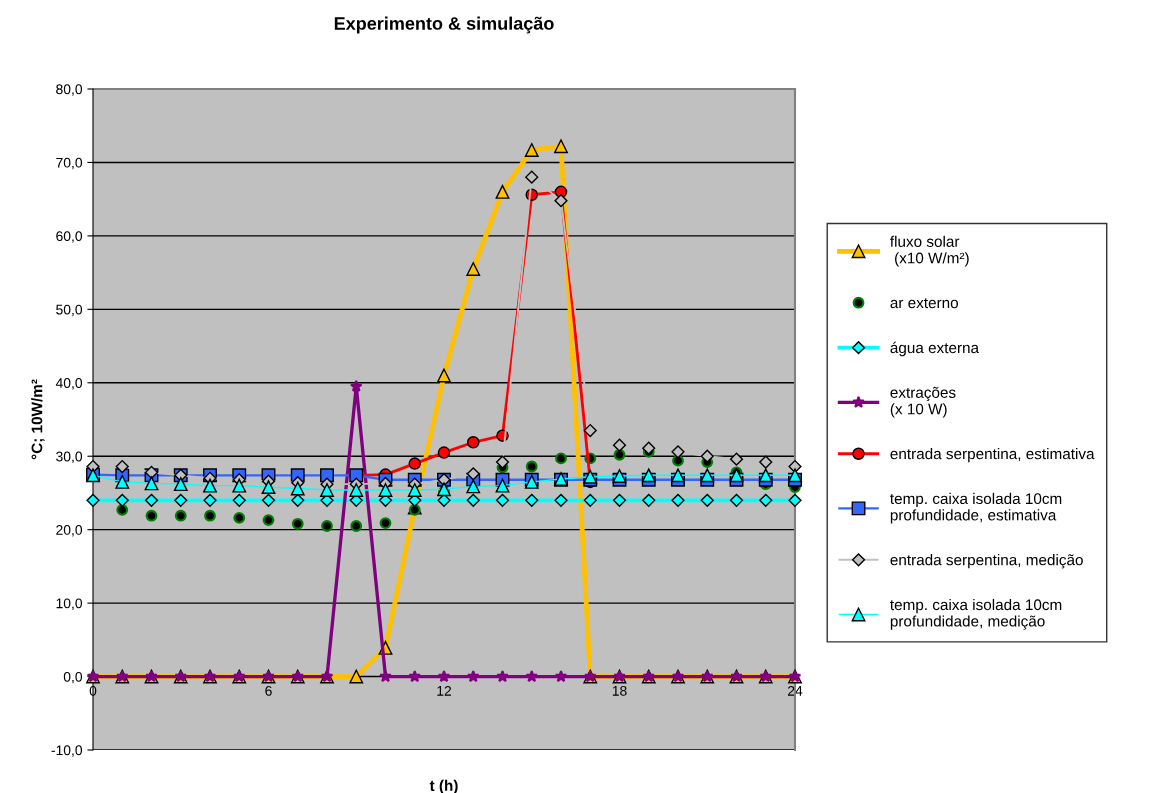 The height and width of the screenshot is (793, 1169). I want to click on y-tick-label: 20,0, so click(69, 531).